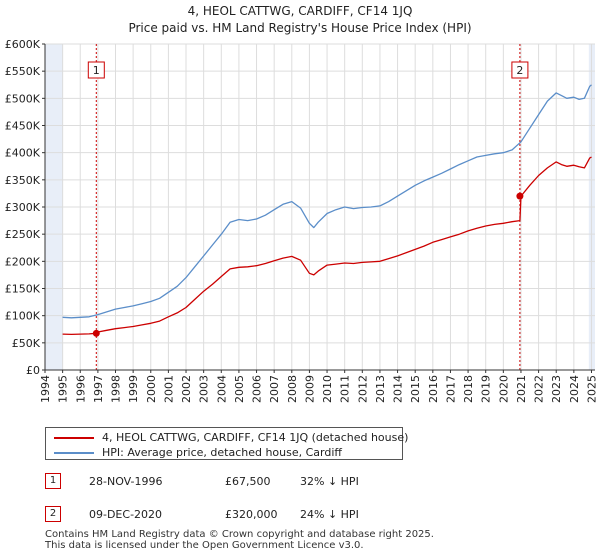 The height and width of the screenshot is (560, 600). Describe the element at coordinates (23, 71) in the screenshot. I see `y-tick-label: £550K` at that location.